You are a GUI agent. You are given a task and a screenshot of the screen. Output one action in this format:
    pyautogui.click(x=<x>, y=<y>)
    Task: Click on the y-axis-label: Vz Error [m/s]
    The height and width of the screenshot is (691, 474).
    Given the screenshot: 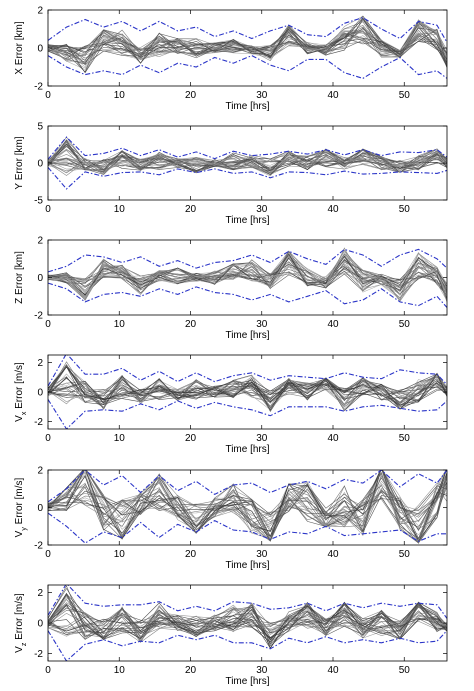 What is the action you would take?
    pyautogui.click(x=21, y=623)
    